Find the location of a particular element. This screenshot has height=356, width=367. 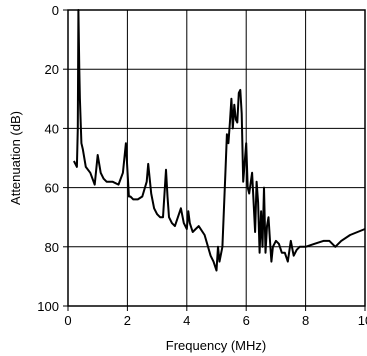

y-tick-label: 0 is located at coordinates (55, 10).